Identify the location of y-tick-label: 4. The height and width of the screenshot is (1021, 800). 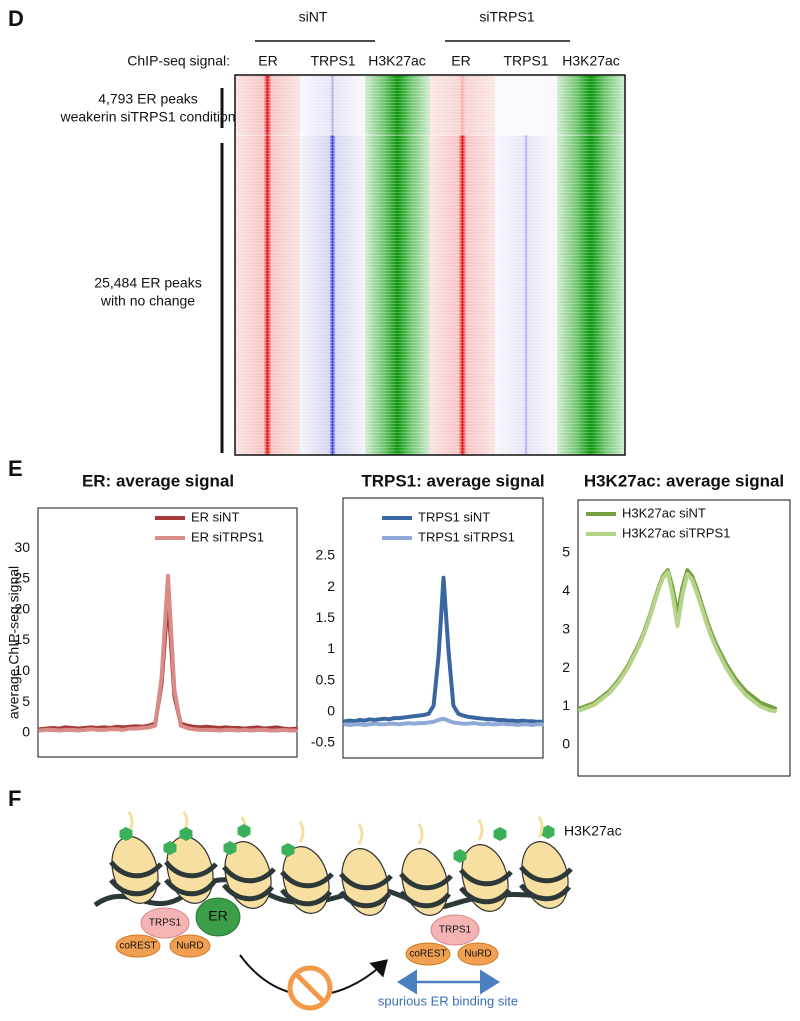
(566, 590).